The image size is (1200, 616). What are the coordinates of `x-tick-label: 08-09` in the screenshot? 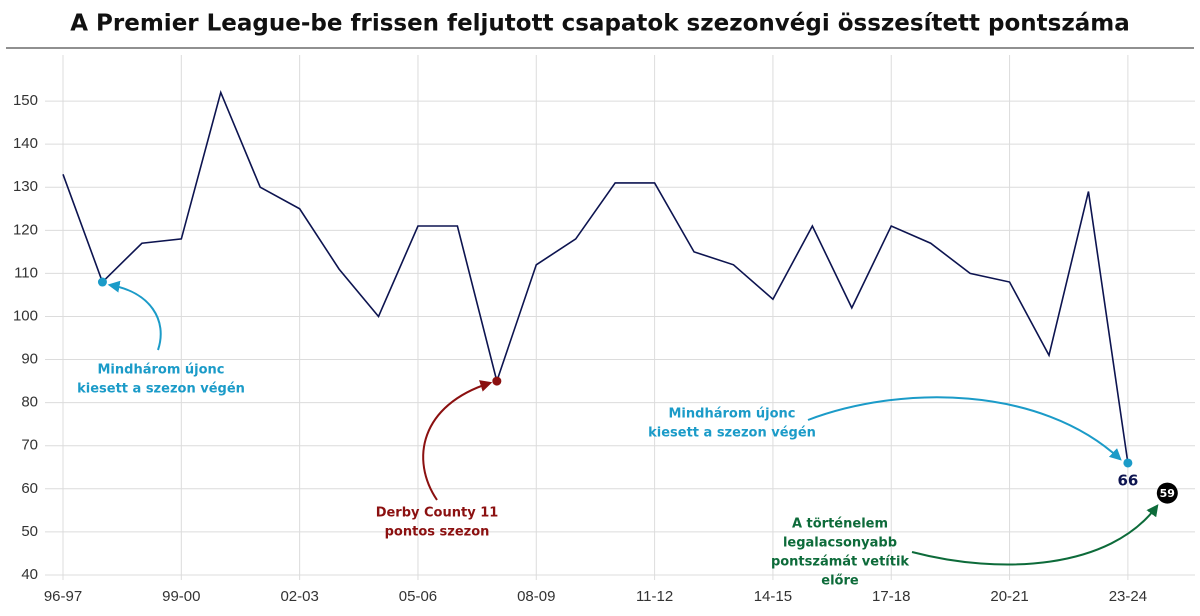 It's located at (536, 596).